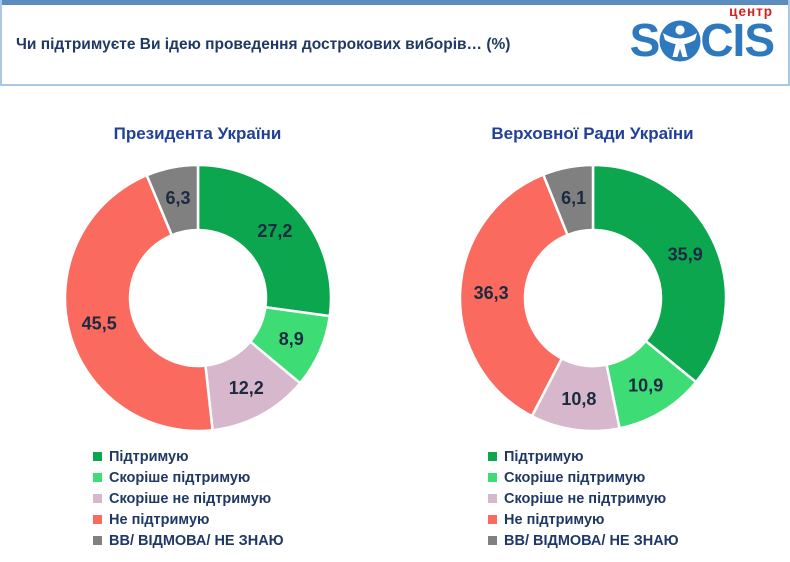 This screenshot has width=790, height=562. Describe the element at coordinates (573, 198) in the screenshot. I see `slice-value-label: 6,1` at that location.